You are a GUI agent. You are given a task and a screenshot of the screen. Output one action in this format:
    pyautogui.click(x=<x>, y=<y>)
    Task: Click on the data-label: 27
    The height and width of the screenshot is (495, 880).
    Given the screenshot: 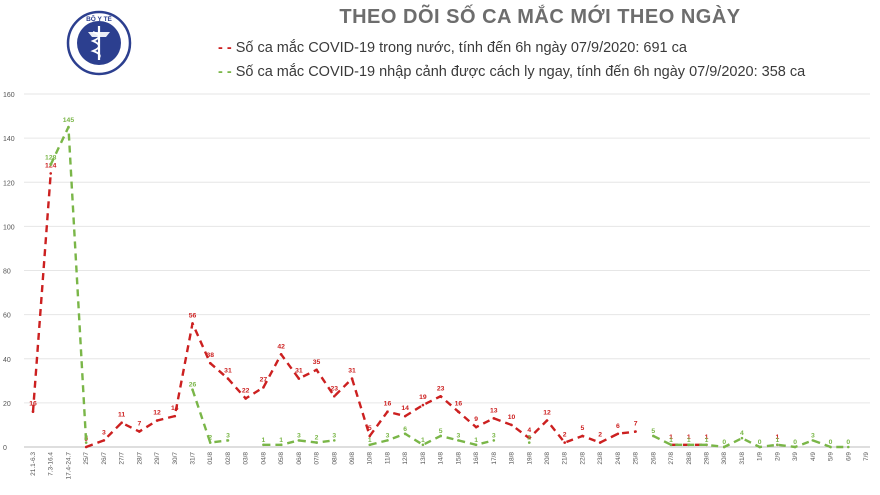 What is the action you would take?
    pyautogui.click(x=264, y=379)
    